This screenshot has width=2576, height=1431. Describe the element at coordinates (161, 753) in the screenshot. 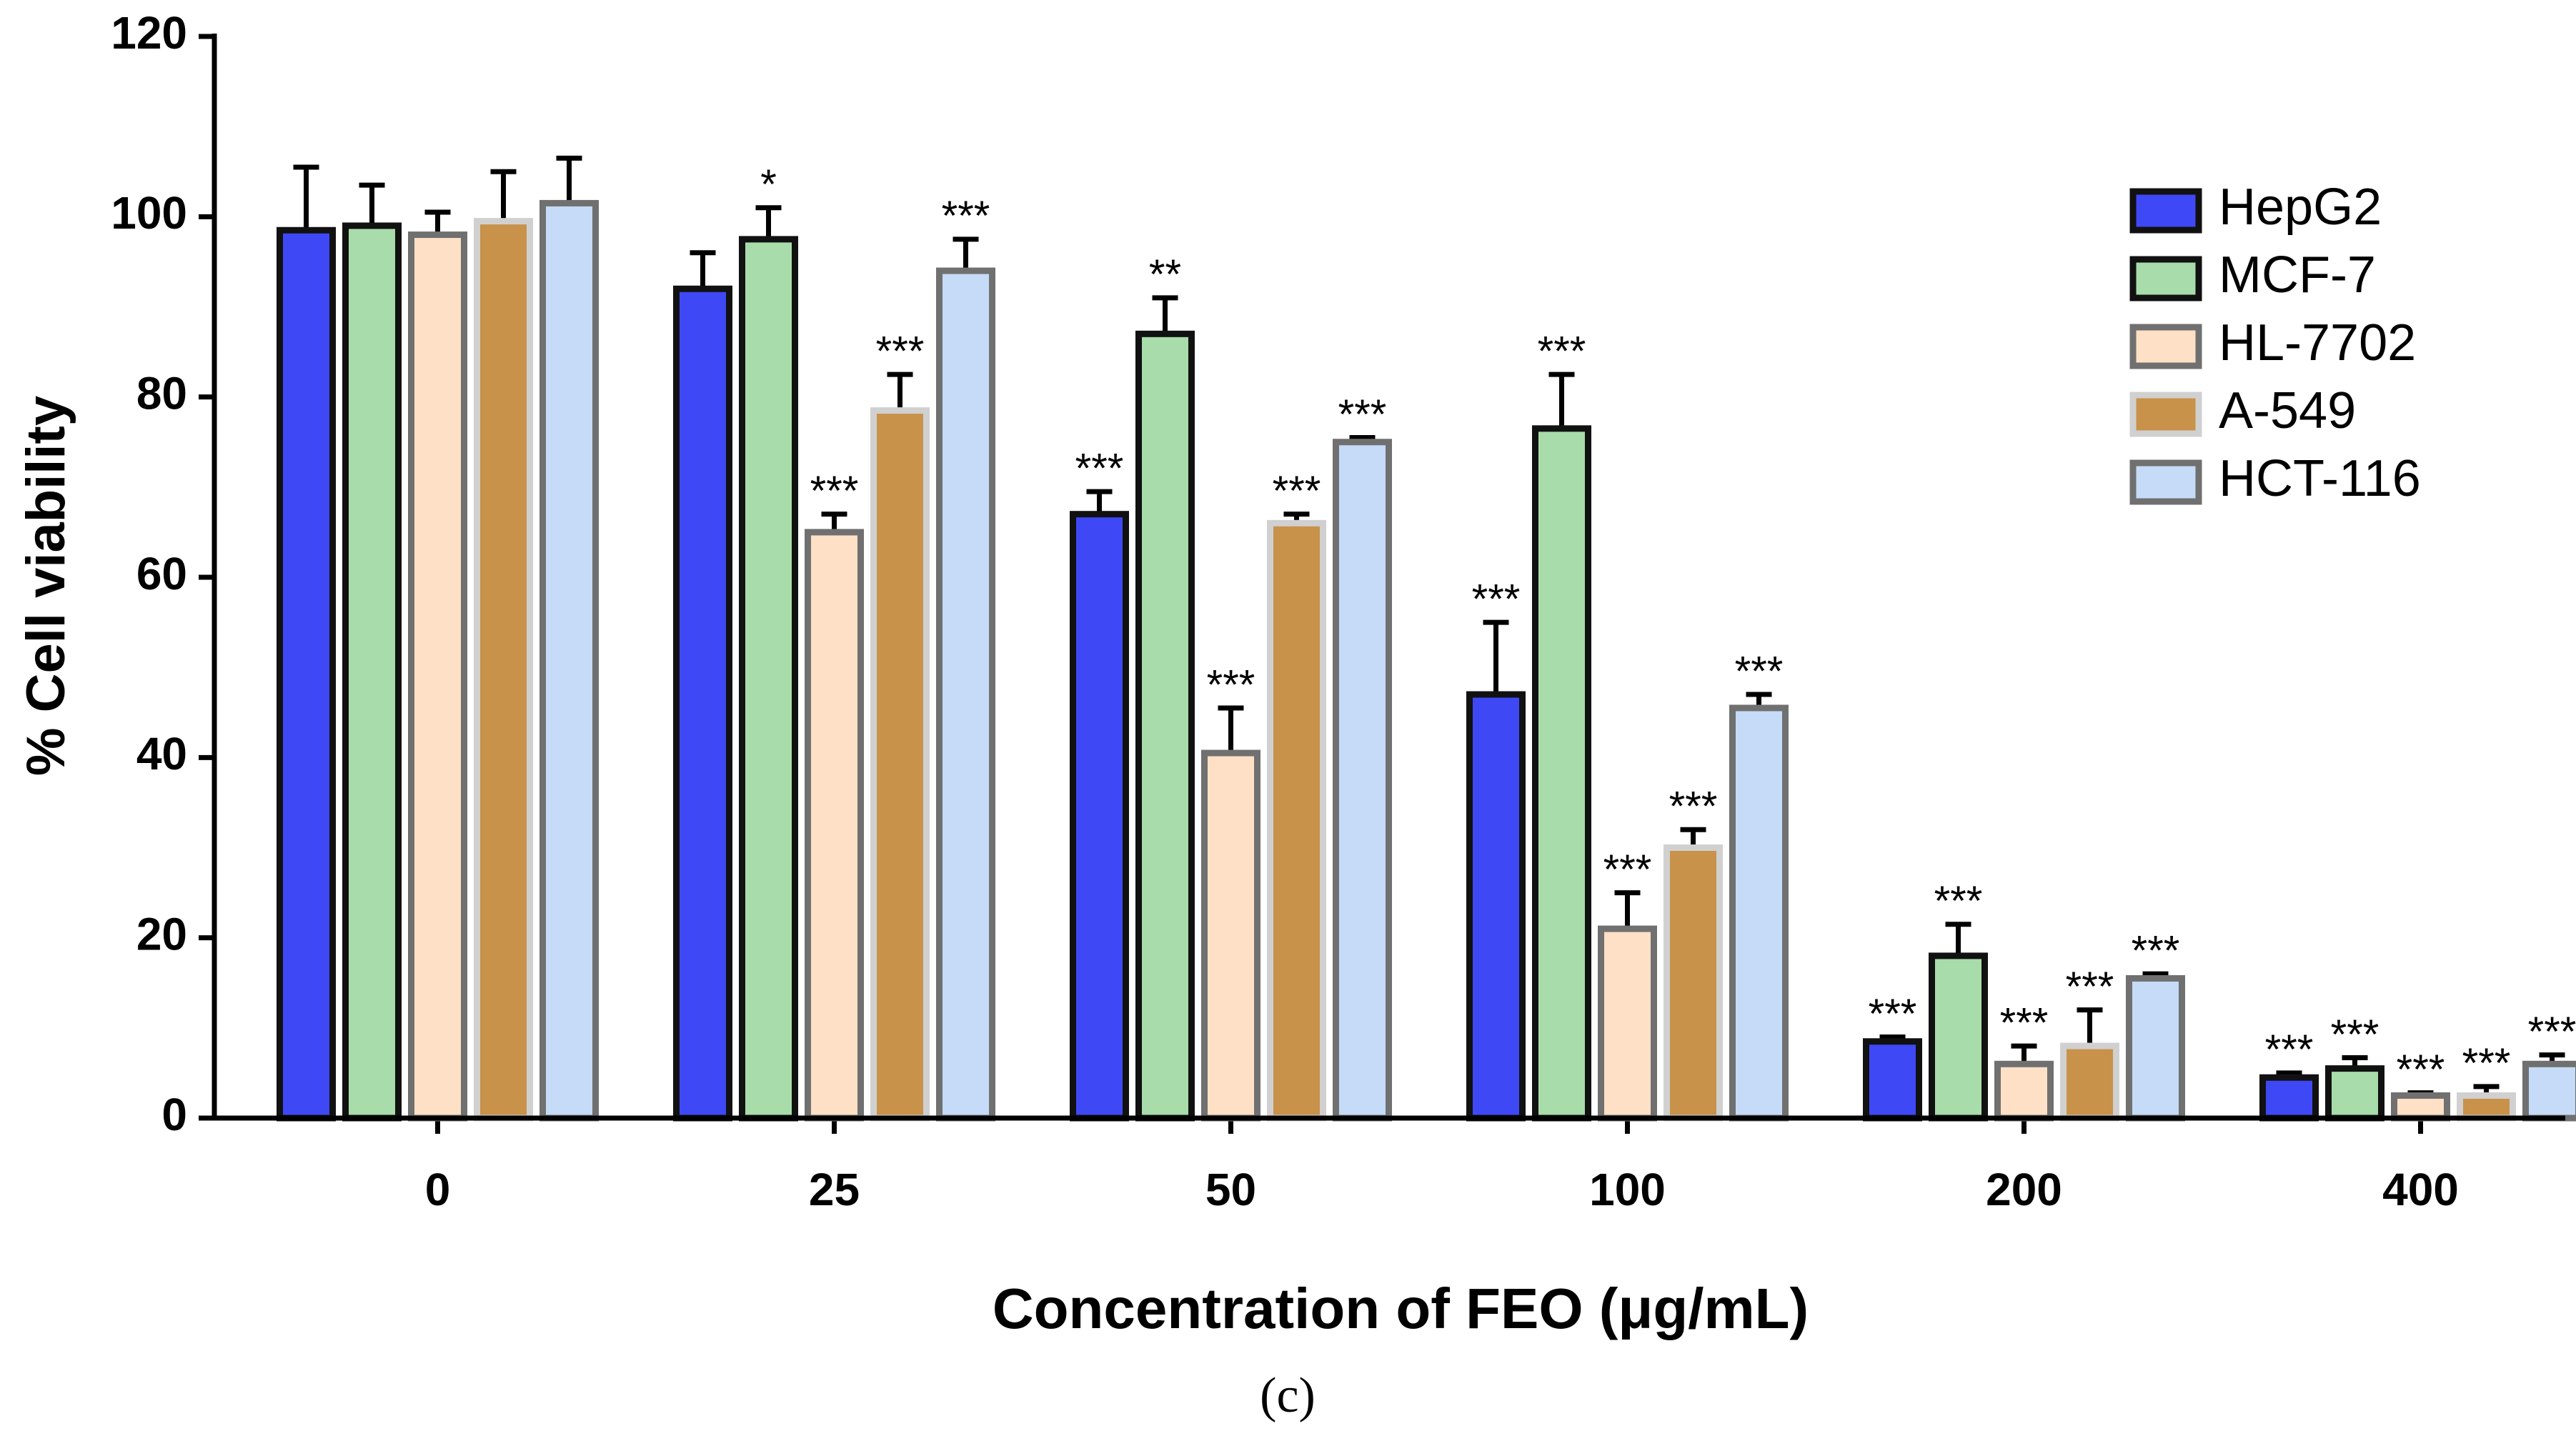

I see `y-tick-label: 40` at that location.